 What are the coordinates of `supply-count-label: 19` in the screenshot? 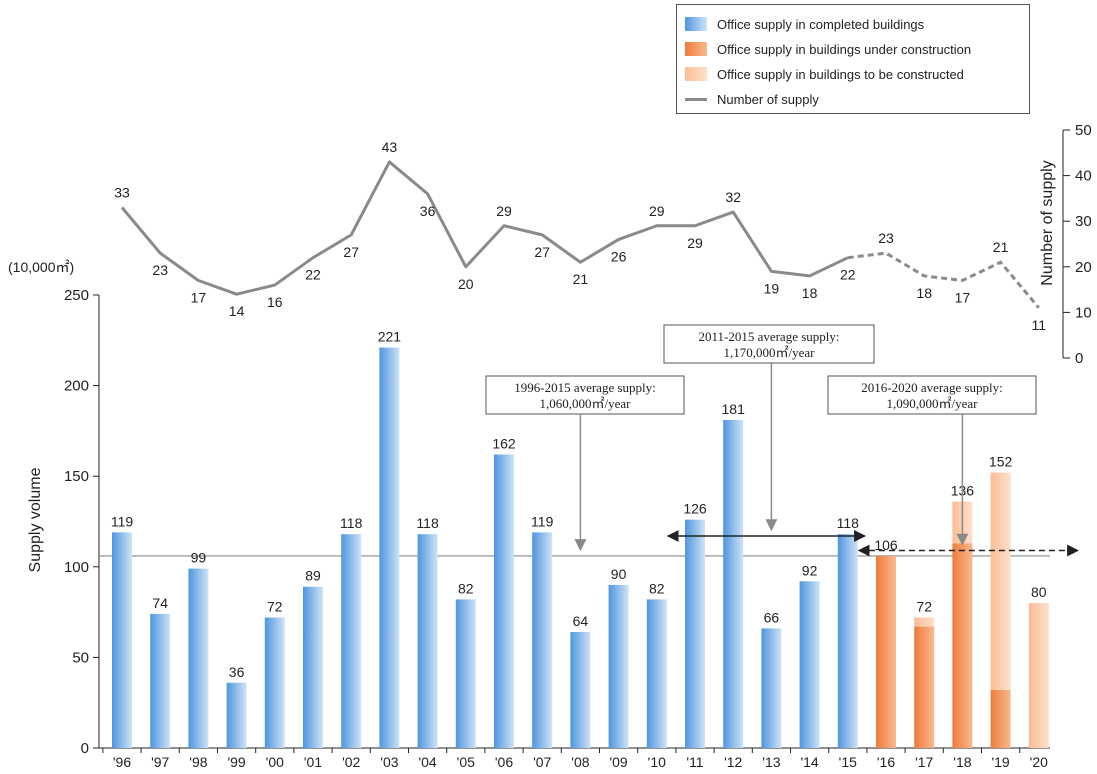 It's located at (772, 288).